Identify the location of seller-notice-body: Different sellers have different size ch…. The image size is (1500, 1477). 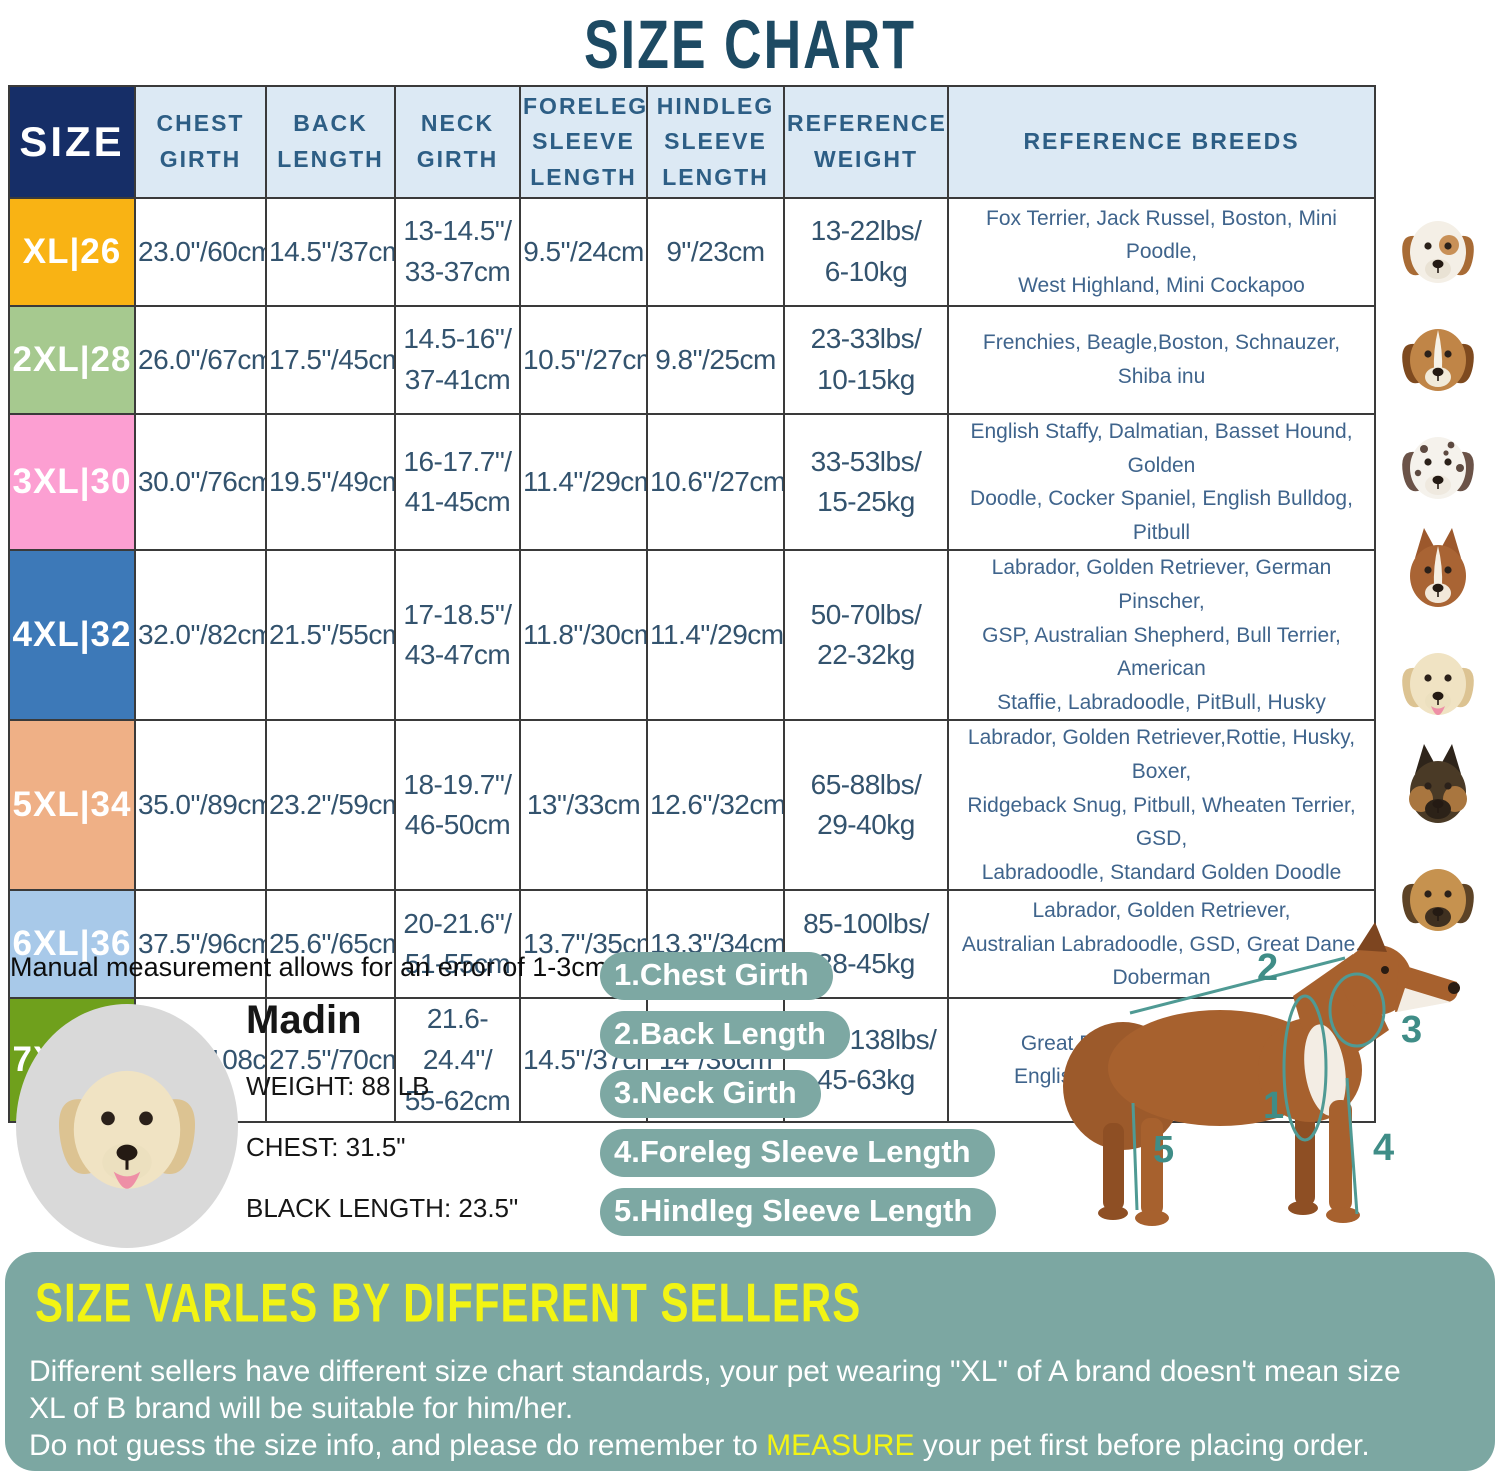
(750, 1409).